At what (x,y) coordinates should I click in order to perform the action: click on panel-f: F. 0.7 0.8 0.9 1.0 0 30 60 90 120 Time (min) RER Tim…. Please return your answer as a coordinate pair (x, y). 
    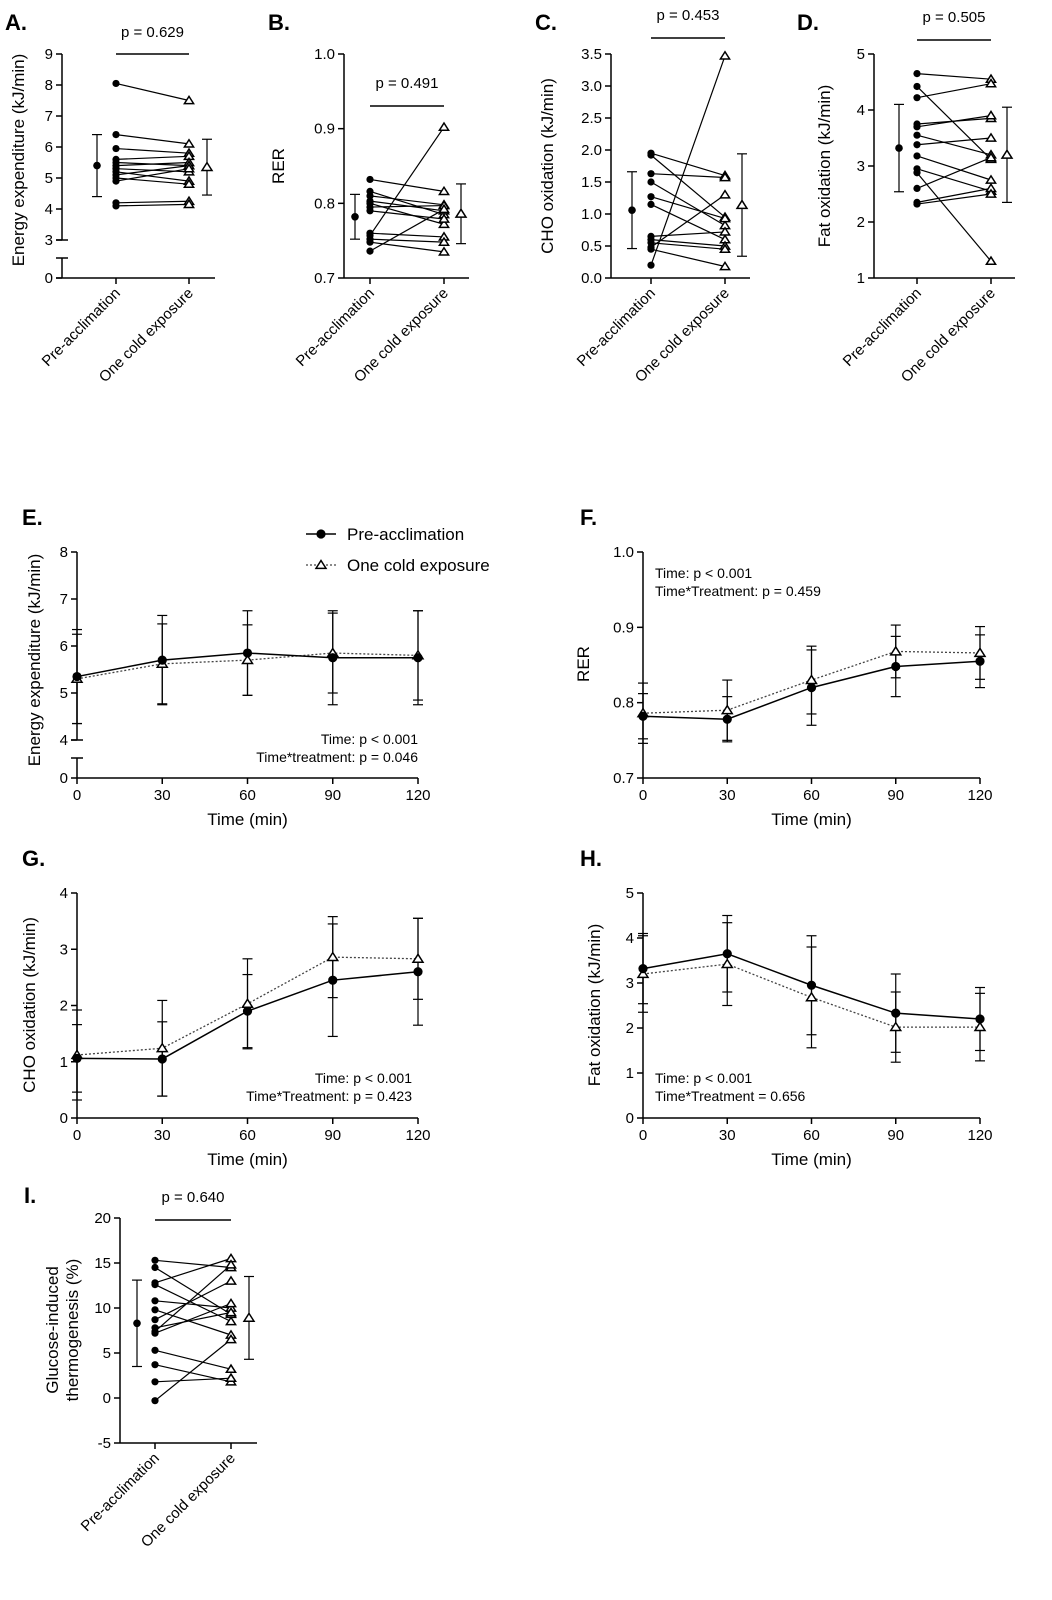
    Looking at the image, I should click on (783, 667).